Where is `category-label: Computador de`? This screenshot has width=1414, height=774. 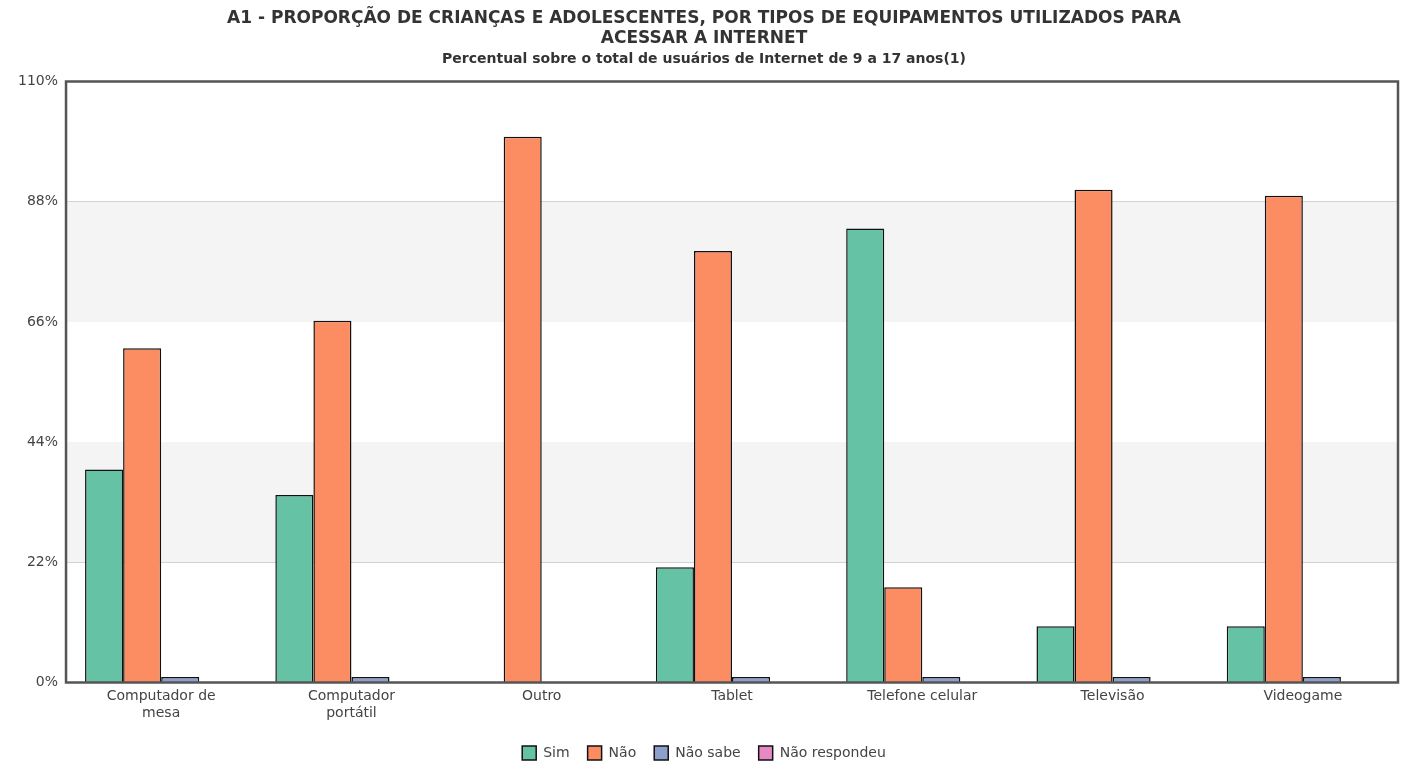 category-label: Computador de is located at coordinates (161, 695).